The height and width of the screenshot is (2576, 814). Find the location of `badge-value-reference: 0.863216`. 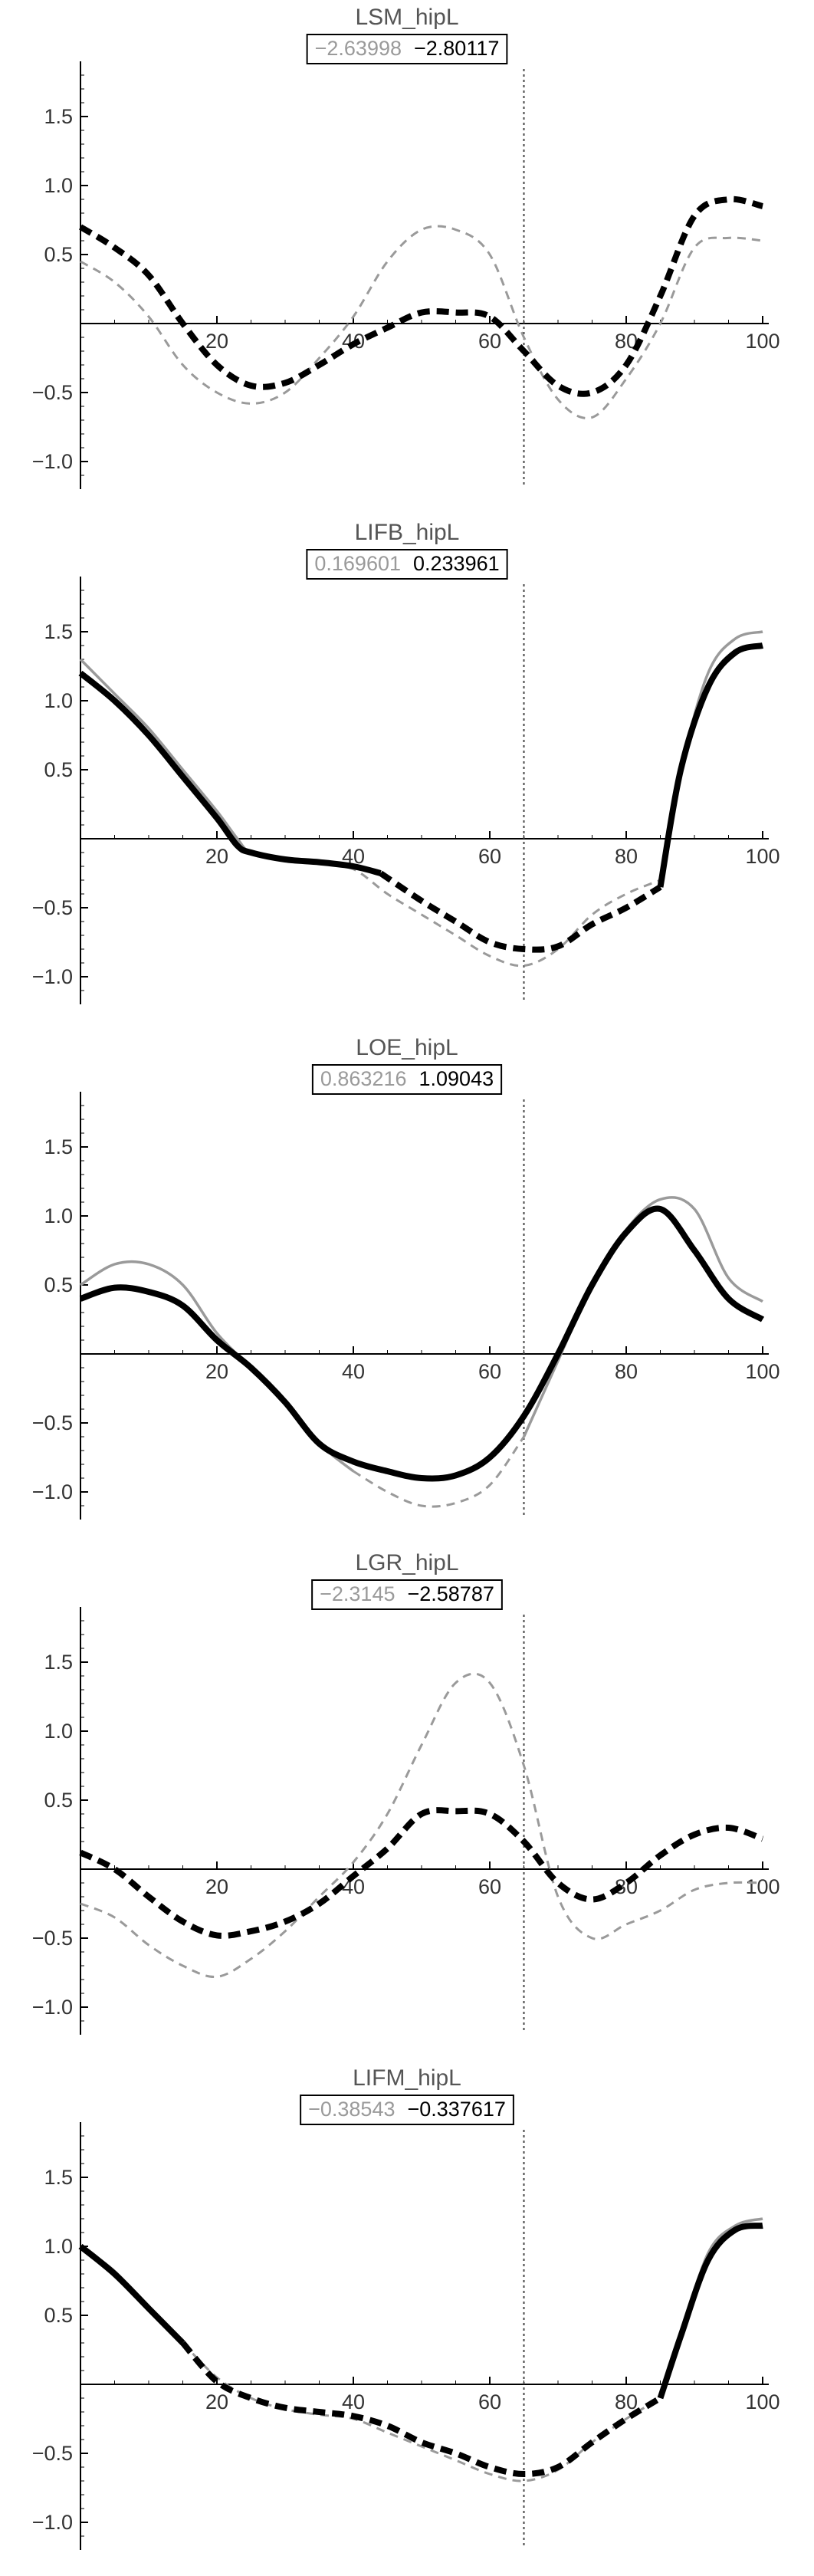

badge-value-reference: 0.863216 is located at coordinates (364, 1079).